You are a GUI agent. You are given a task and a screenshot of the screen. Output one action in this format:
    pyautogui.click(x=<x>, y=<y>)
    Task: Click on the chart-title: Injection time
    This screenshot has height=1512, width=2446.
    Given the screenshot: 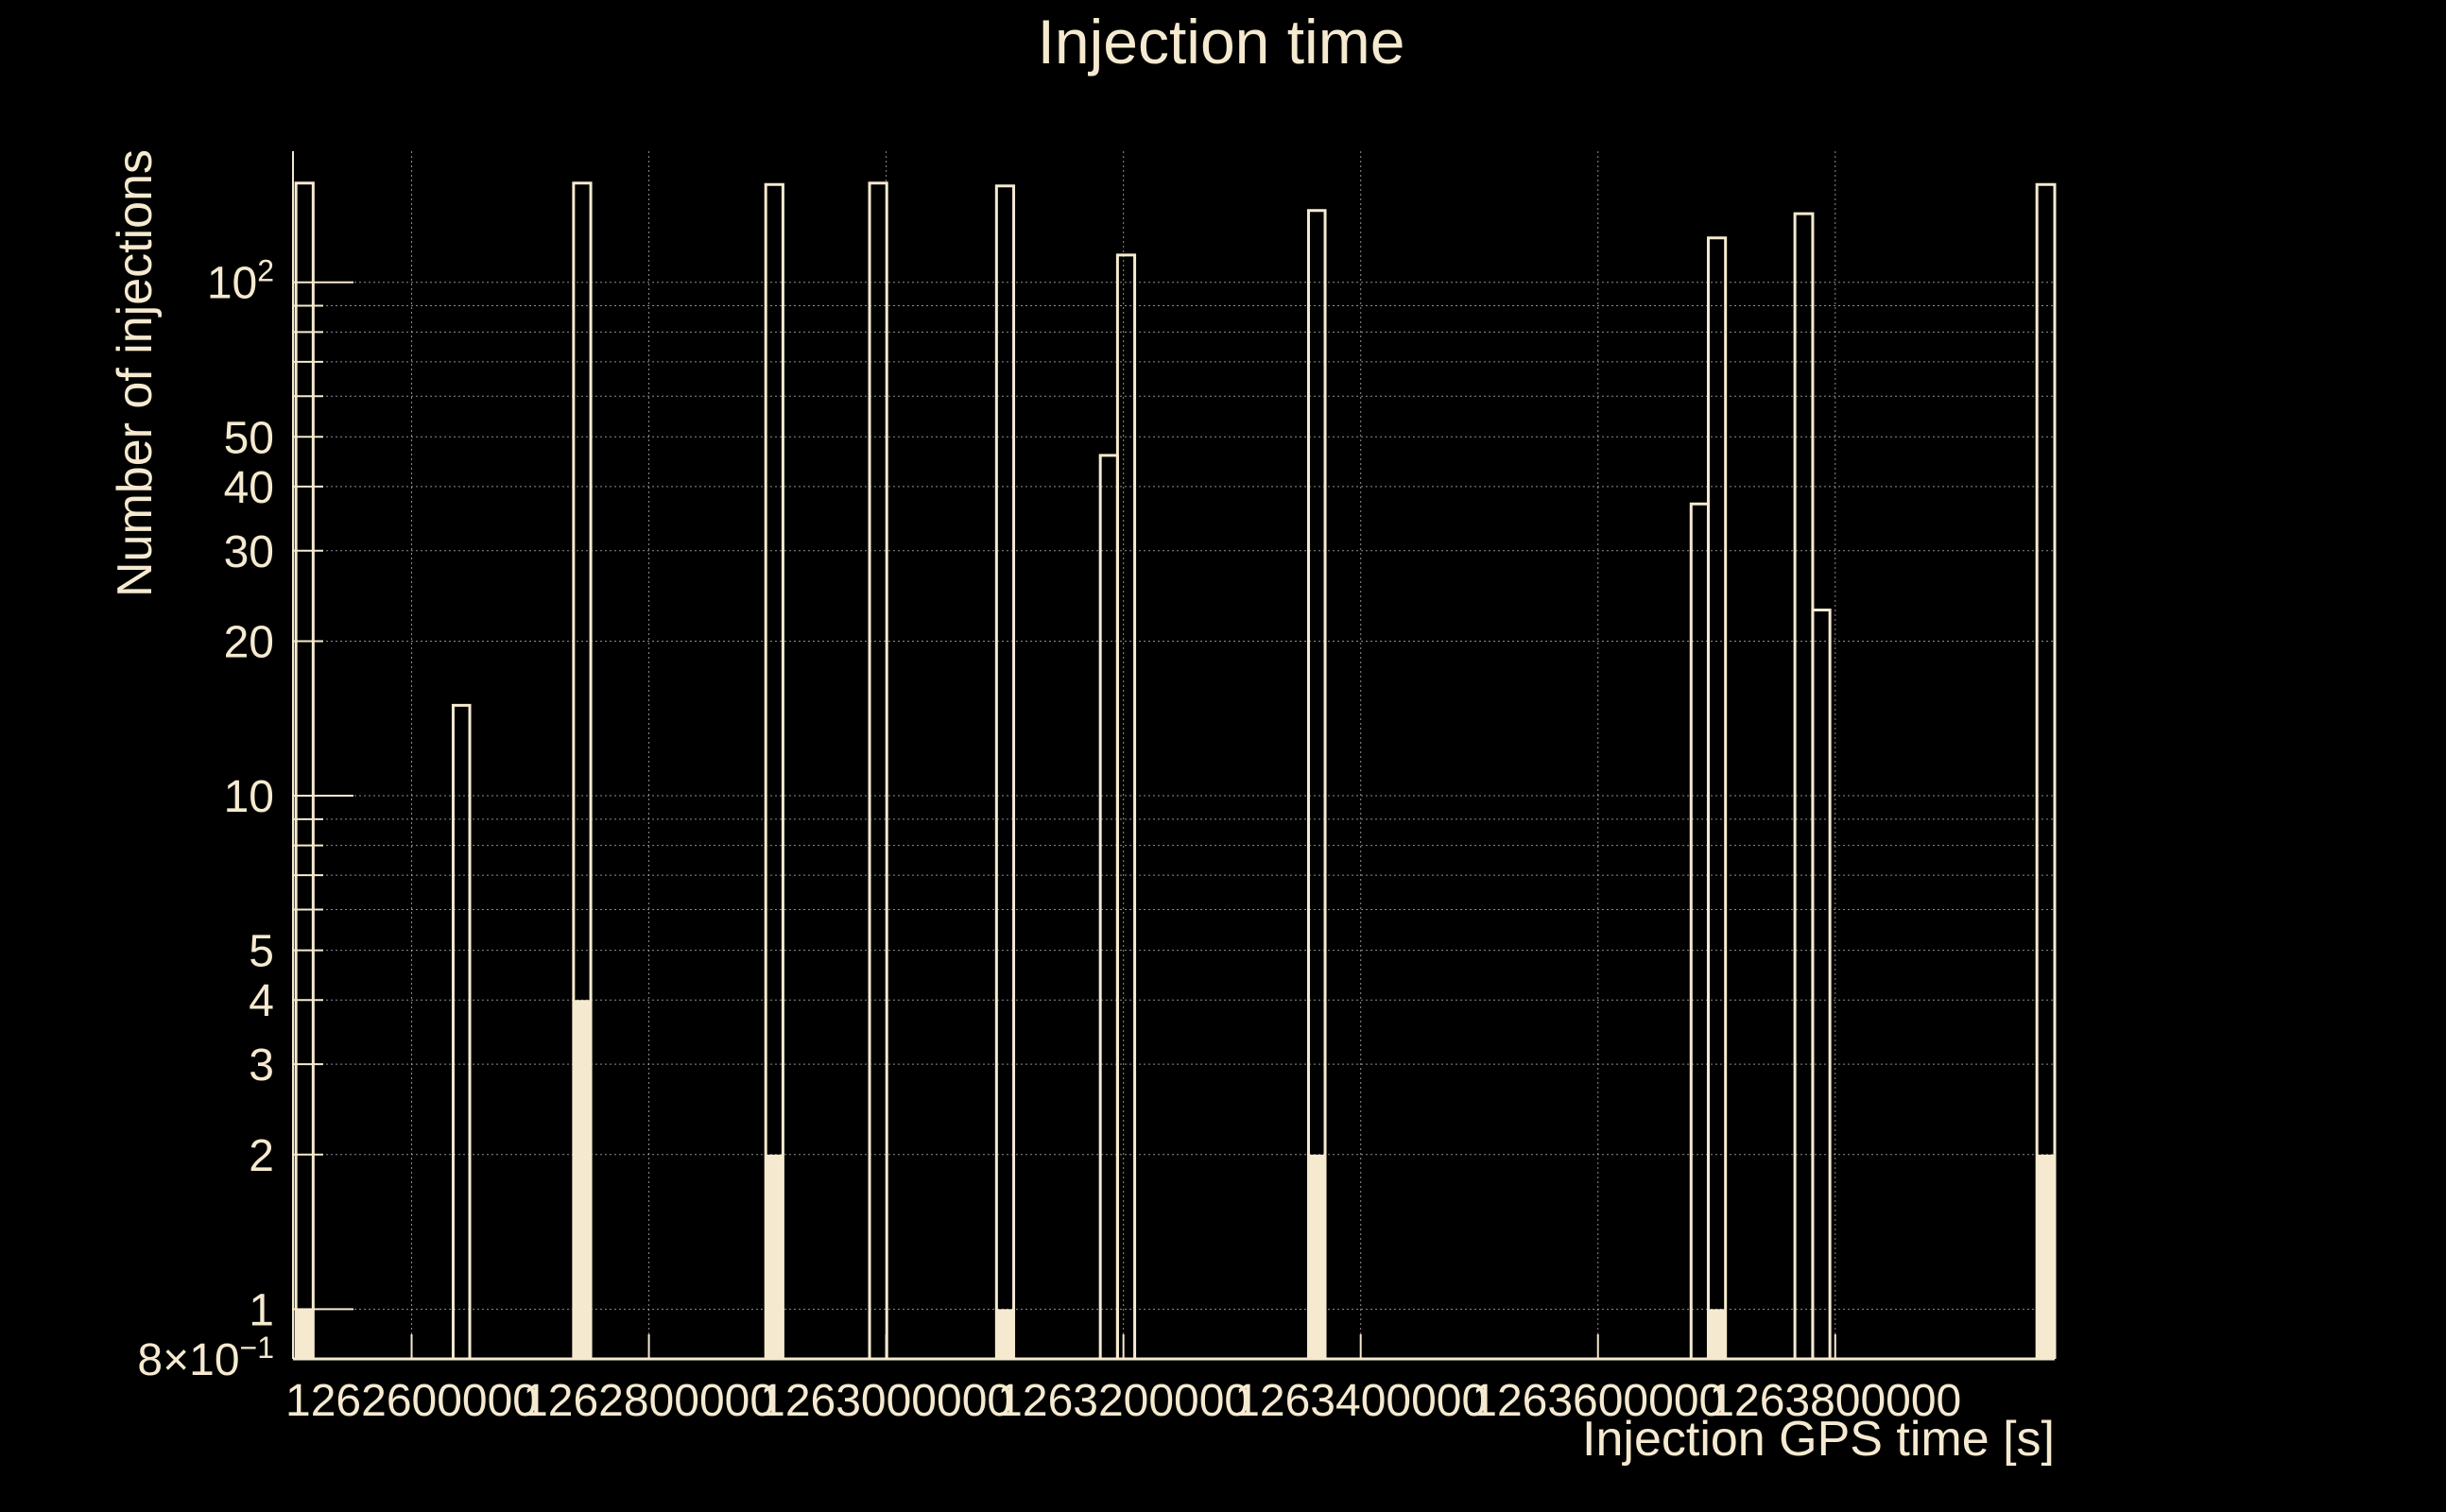 What is the action you would take?
    pyautogui.click(x=1221, y=42)
    